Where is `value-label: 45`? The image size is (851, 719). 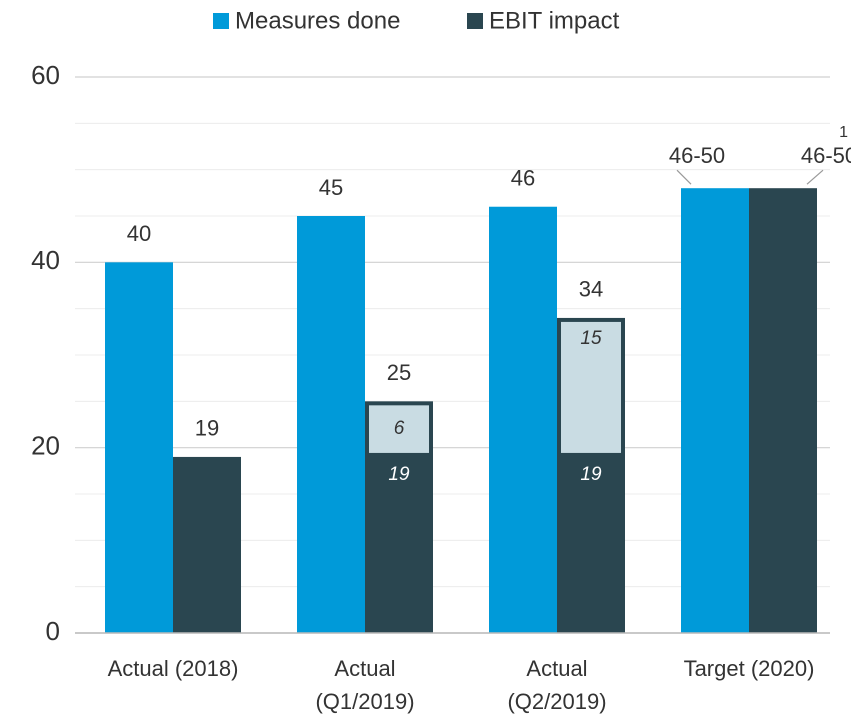 value-label: 45 is located at coordinates (331, 187).